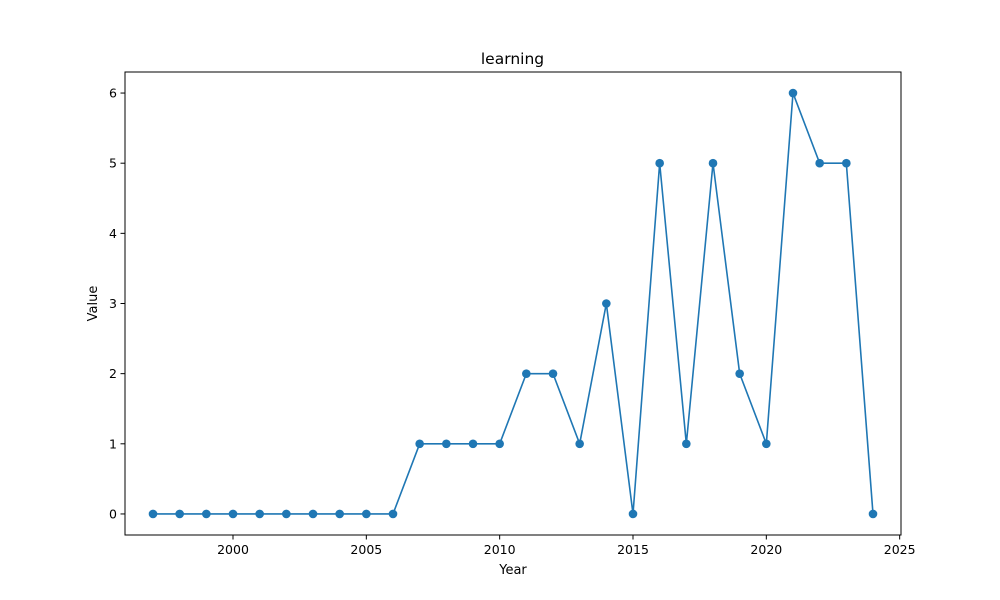 This screenshot has width=1000, height=600. Describe the element at coordinates (113, 93) in the screenshot. I see `y-tick-label: 6` at that location.